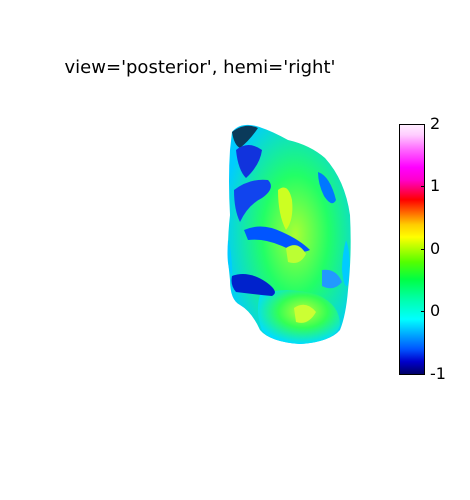  I want to click on sulcus-top, so click(245, 136).